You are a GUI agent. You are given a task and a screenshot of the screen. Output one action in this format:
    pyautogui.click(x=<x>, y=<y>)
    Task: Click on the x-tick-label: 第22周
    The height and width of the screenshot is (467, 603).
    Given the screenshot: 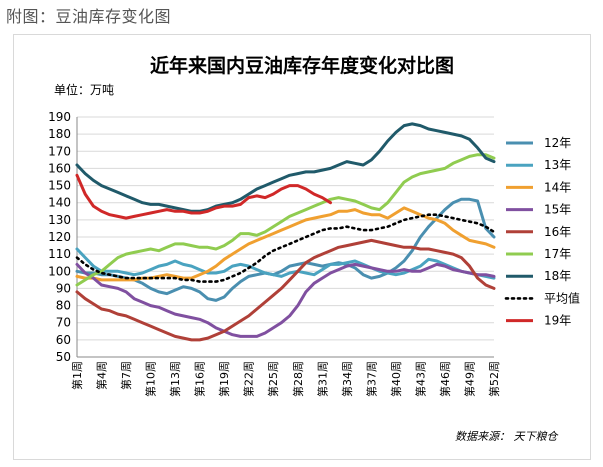 What is the action you would take?
    pyautogui.click(x=249, y=379)
    